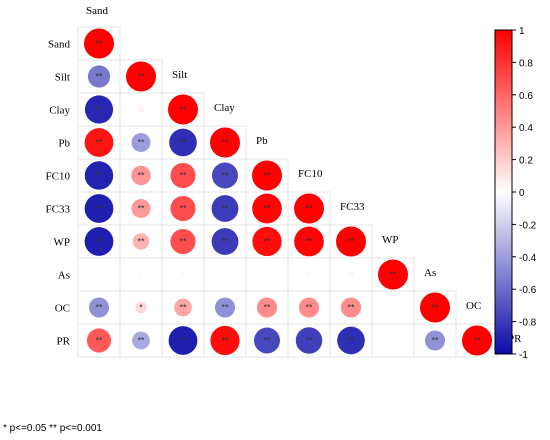 Image resolution: width=550 pixels, height=440 pixels. I want to click on colorbar-tick-label: 0, so click(522, 193).